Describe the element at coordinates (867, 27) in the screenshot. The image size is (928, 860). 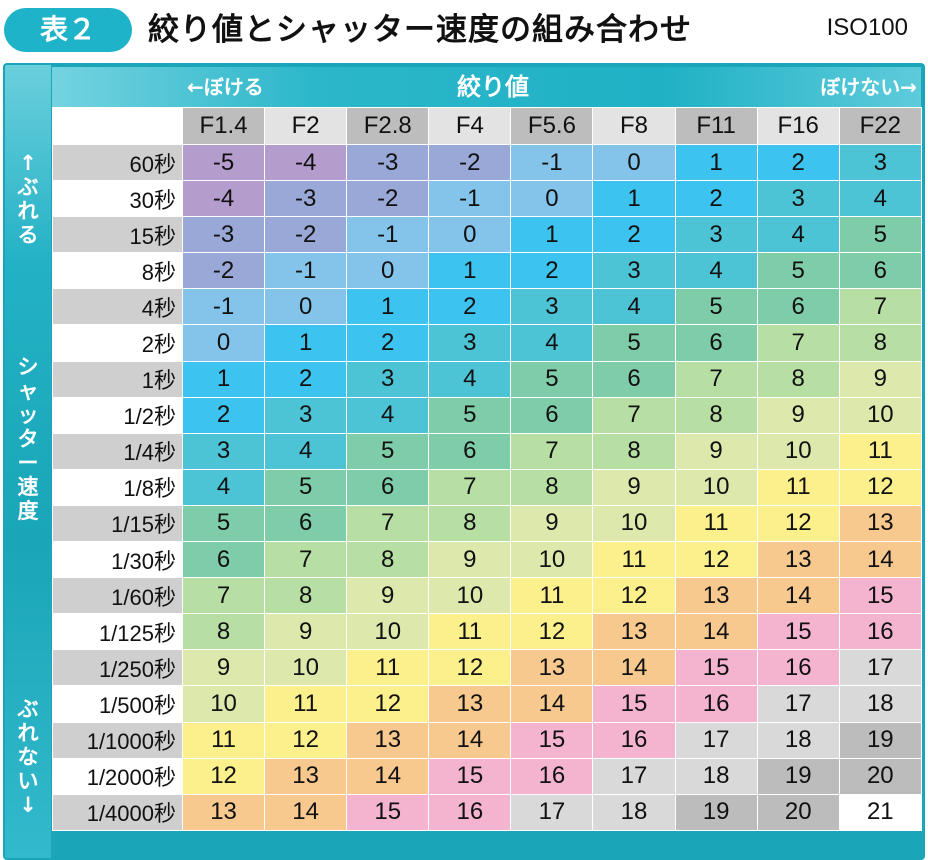
I see `iso-label: ISO100` at that location.